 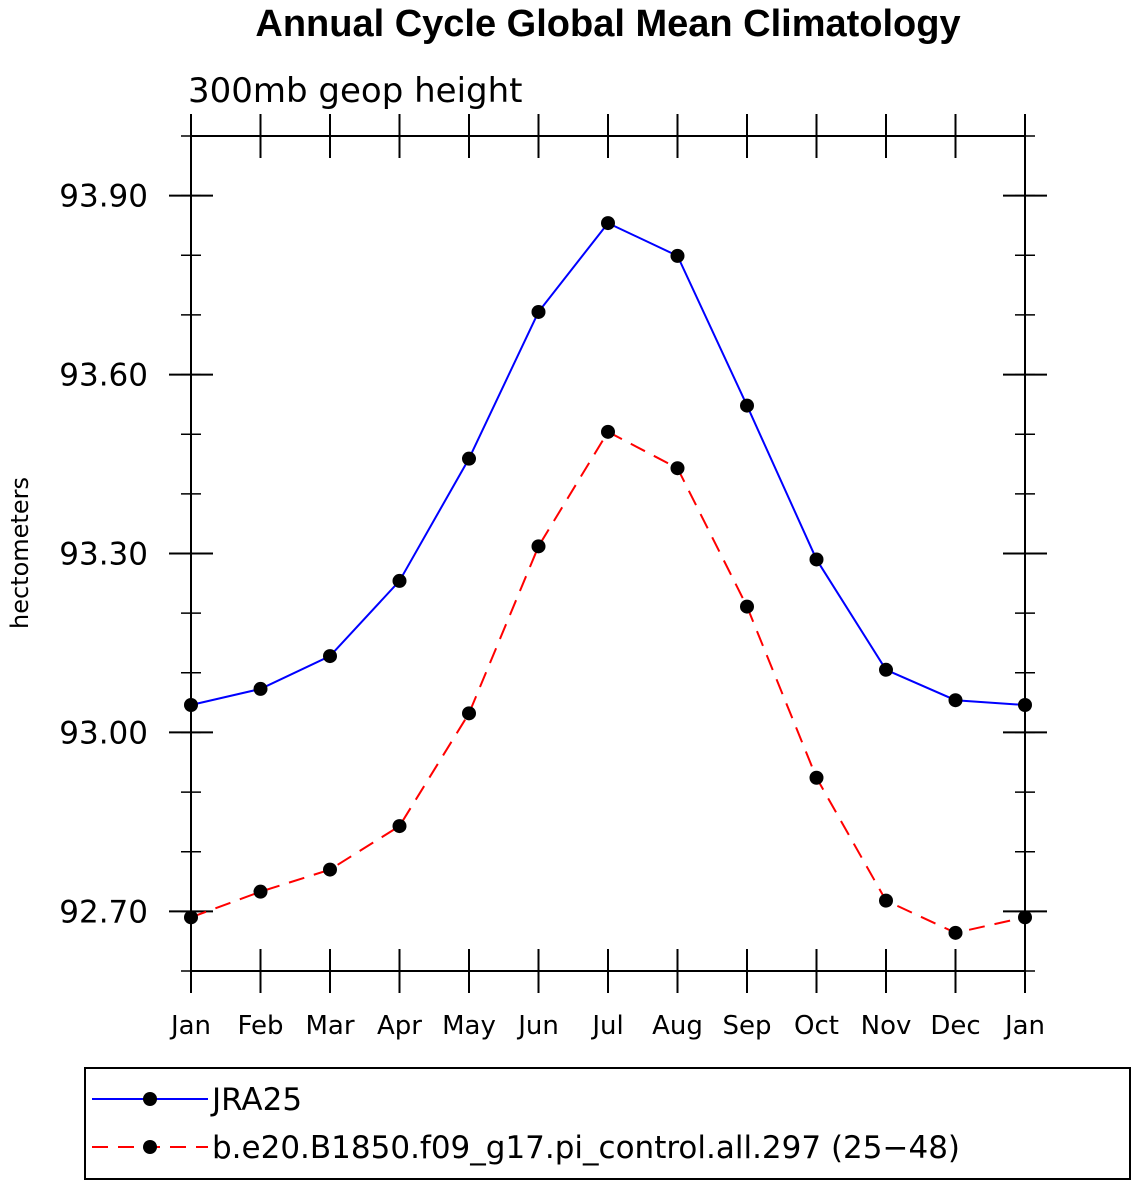 I want to click on legend-box, so click(x=607, y=1123).